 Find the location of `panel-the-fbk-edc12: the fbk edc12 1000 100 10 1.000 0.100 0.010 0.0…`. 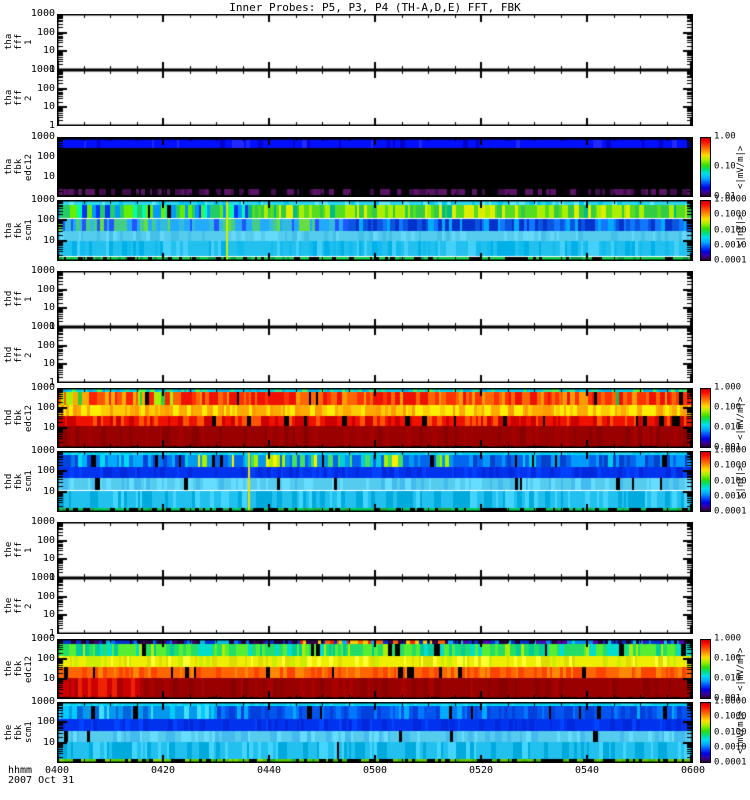

panel-the-fbk-edc12: the fbk edc12 1000 100 10 1.000 0.100 0.010 0.0… is located at coordinates (375, 669).